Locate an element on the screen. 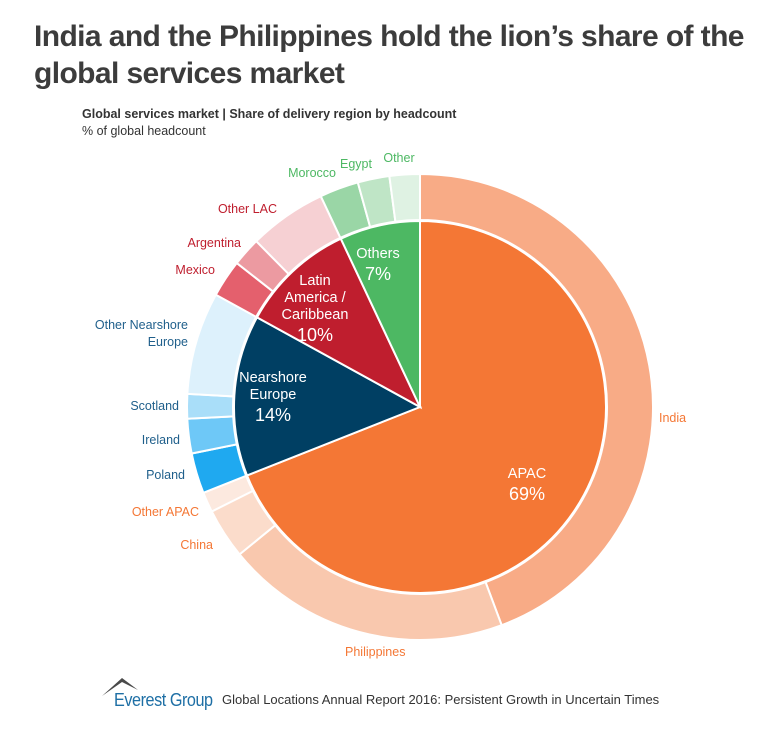 The width and height of the screenshot is (768, 733). country-label-other-lac: Other LAC is located at coordinates (247, 209).